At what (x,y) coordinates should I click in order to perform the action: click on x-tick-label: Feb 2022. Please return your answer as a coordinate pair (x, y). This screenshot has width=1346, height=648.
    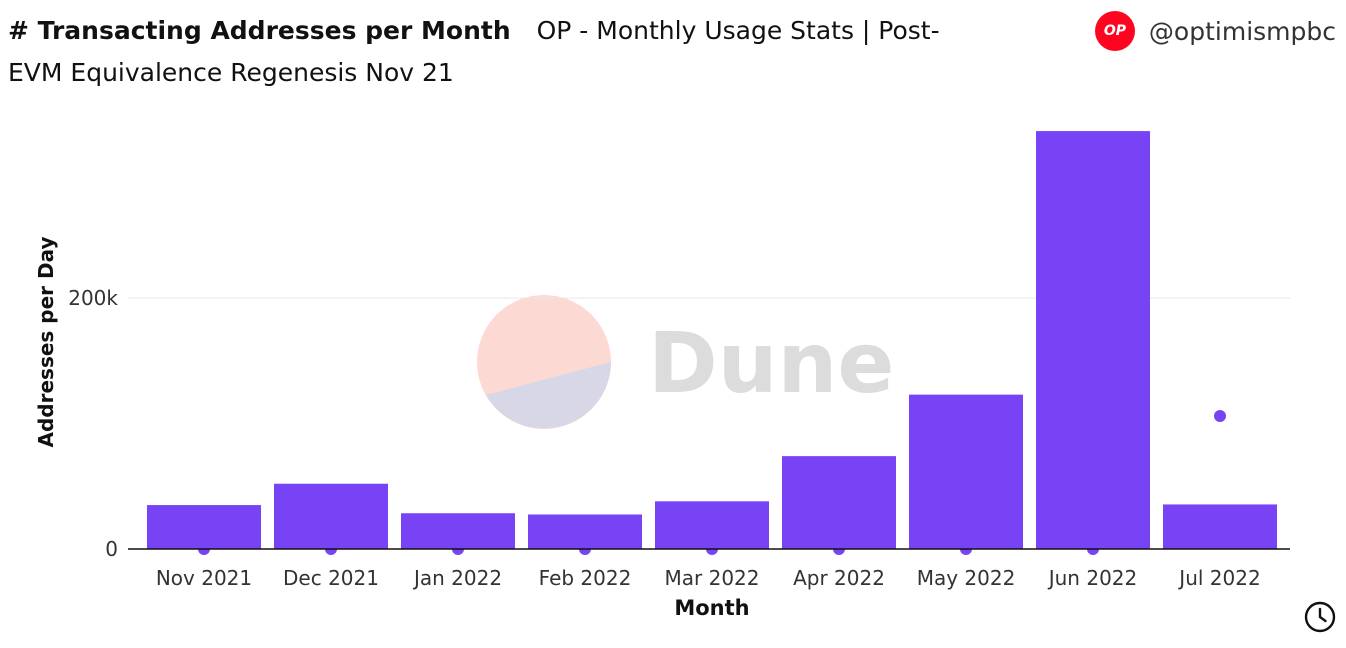
    Looking at the image, I should click on (585, 578).